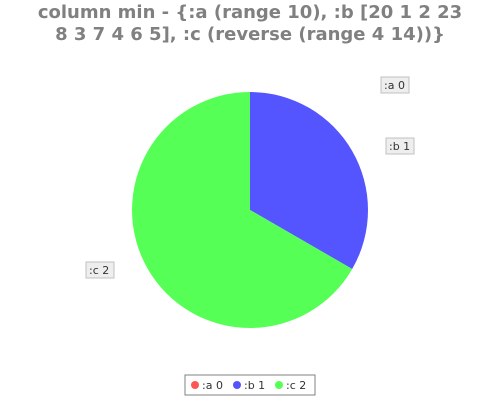 The image size is (500, 400). I want to click on legend-swatch-c, so click(279, 385).